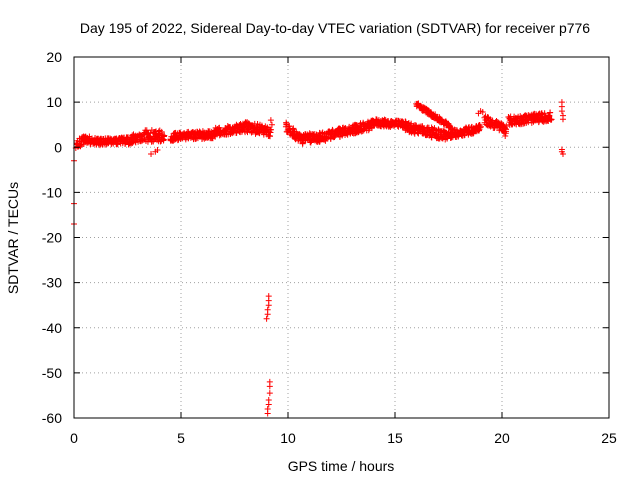 The image size is (640, 480). Describe the element at coordinates (54, 57) in the screenshot. I see `y-tick-label: 20` at that location.